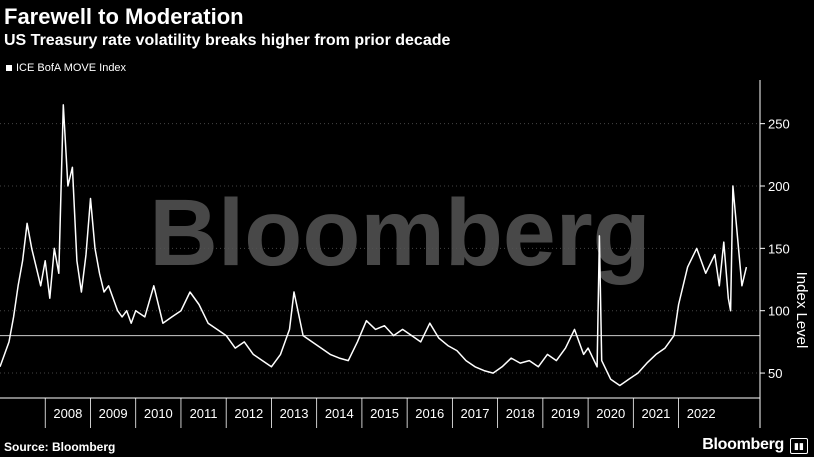  What do you see at coordinates (9, 68) in the screenshot?
I see `legend-swatch` at bounding box center [9, 68].